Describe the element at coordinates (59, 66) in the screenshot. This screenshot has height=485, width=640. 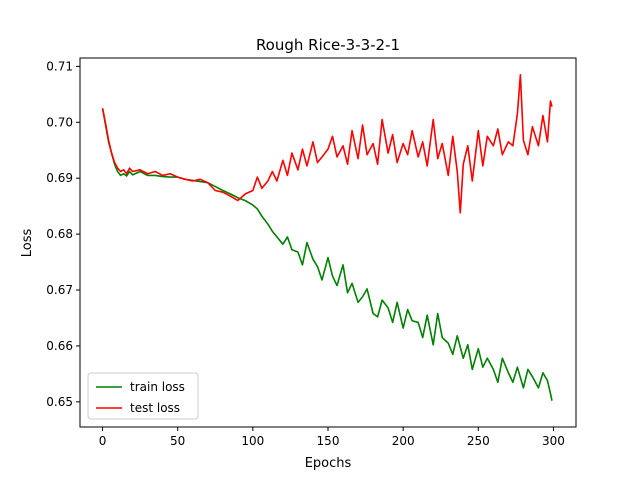
I see `y-tick-label: 0.71` at that location.